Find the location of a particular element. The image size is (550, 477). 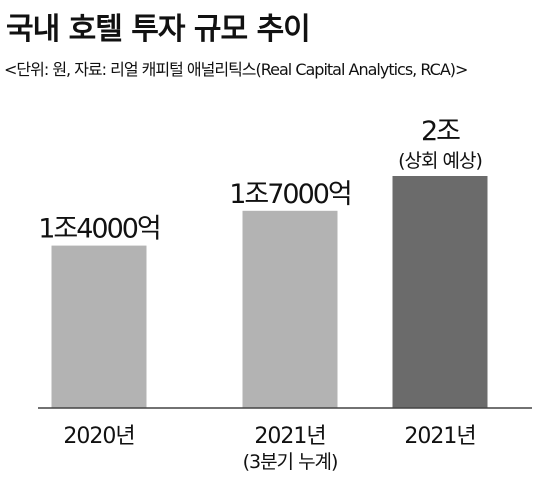

bar-value-label-3: 2조 is located at coordinates (440, 131).